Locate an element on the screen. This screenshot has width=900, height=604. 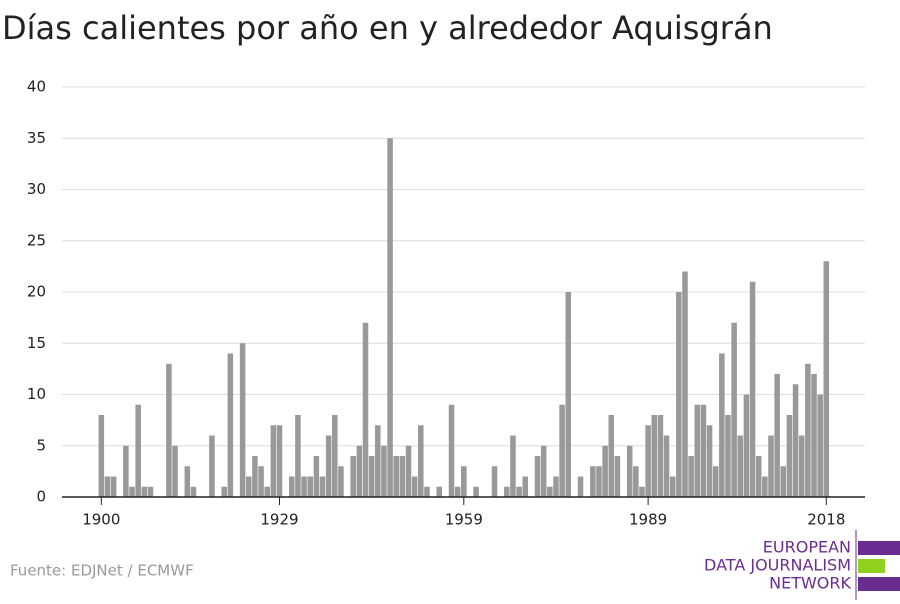
y-tick-label: 10 is located at coordinates (36, 394).